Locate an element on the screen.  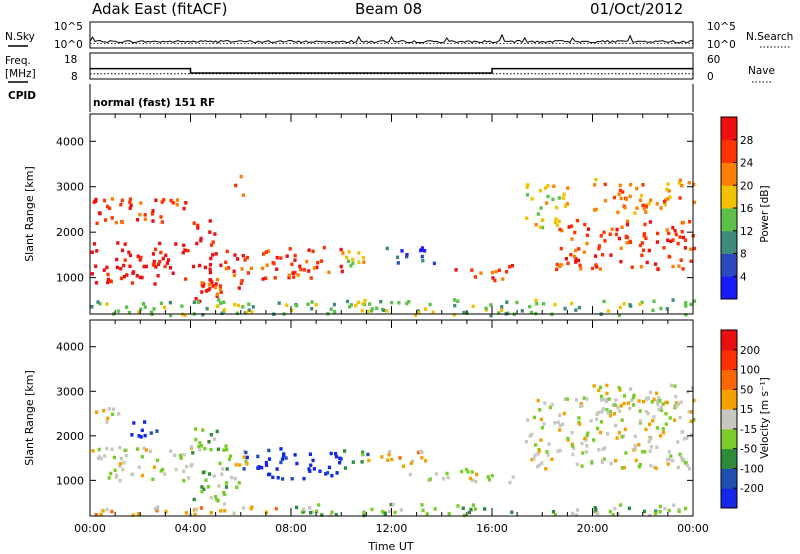
noise-panel is located at coordinates (391, 35).